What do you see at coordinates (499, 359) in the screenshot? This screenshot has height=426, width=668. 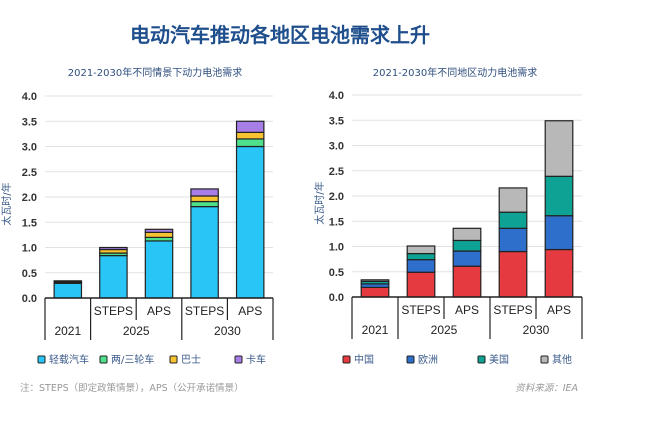 I see `legend-label: 美国` at bounding box center [499, 359].